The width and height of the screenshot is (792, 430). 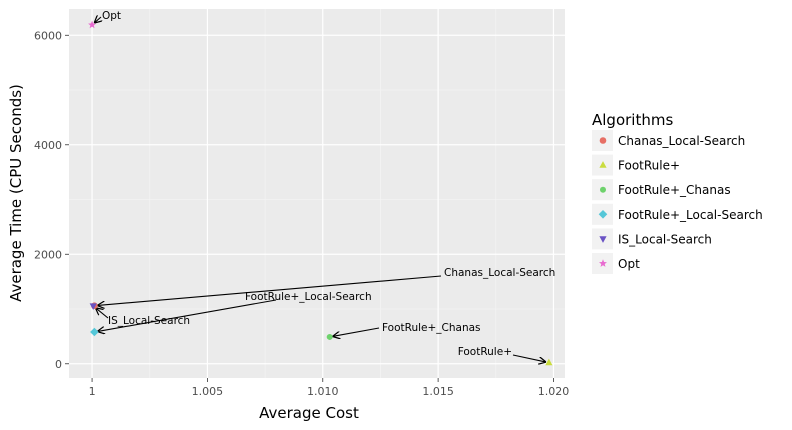 I want to click on annotation-label: IS_Local-Search, so click(x=149, y=321).